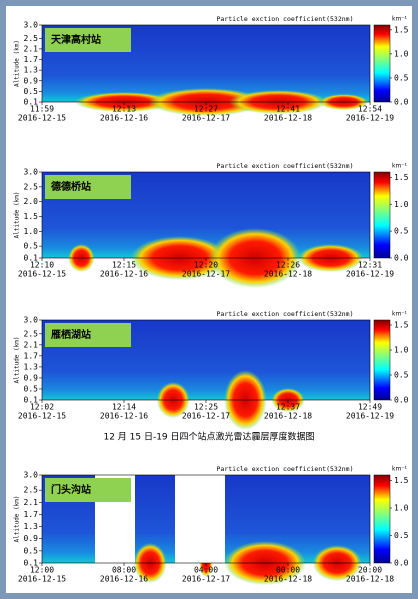  What do you see at coordinates (206, 570) in the screenshot?
I see `x-tick-label: 04:00` at bounding box center [206, 570].